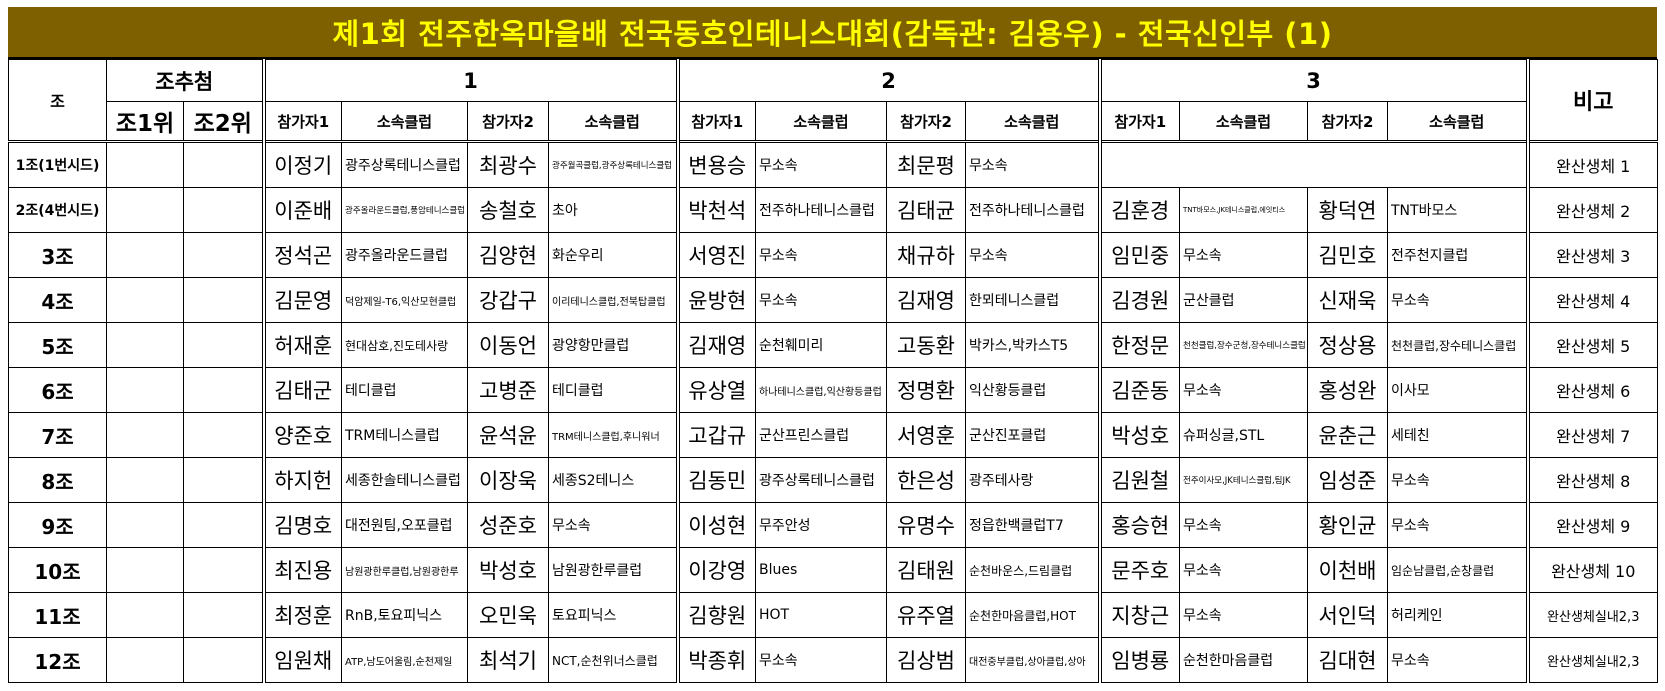  What do you see at coordinates (715, 255) in the screenshot?
I see `slot-2-player1: 서영진` at bounding box center [715, 255].